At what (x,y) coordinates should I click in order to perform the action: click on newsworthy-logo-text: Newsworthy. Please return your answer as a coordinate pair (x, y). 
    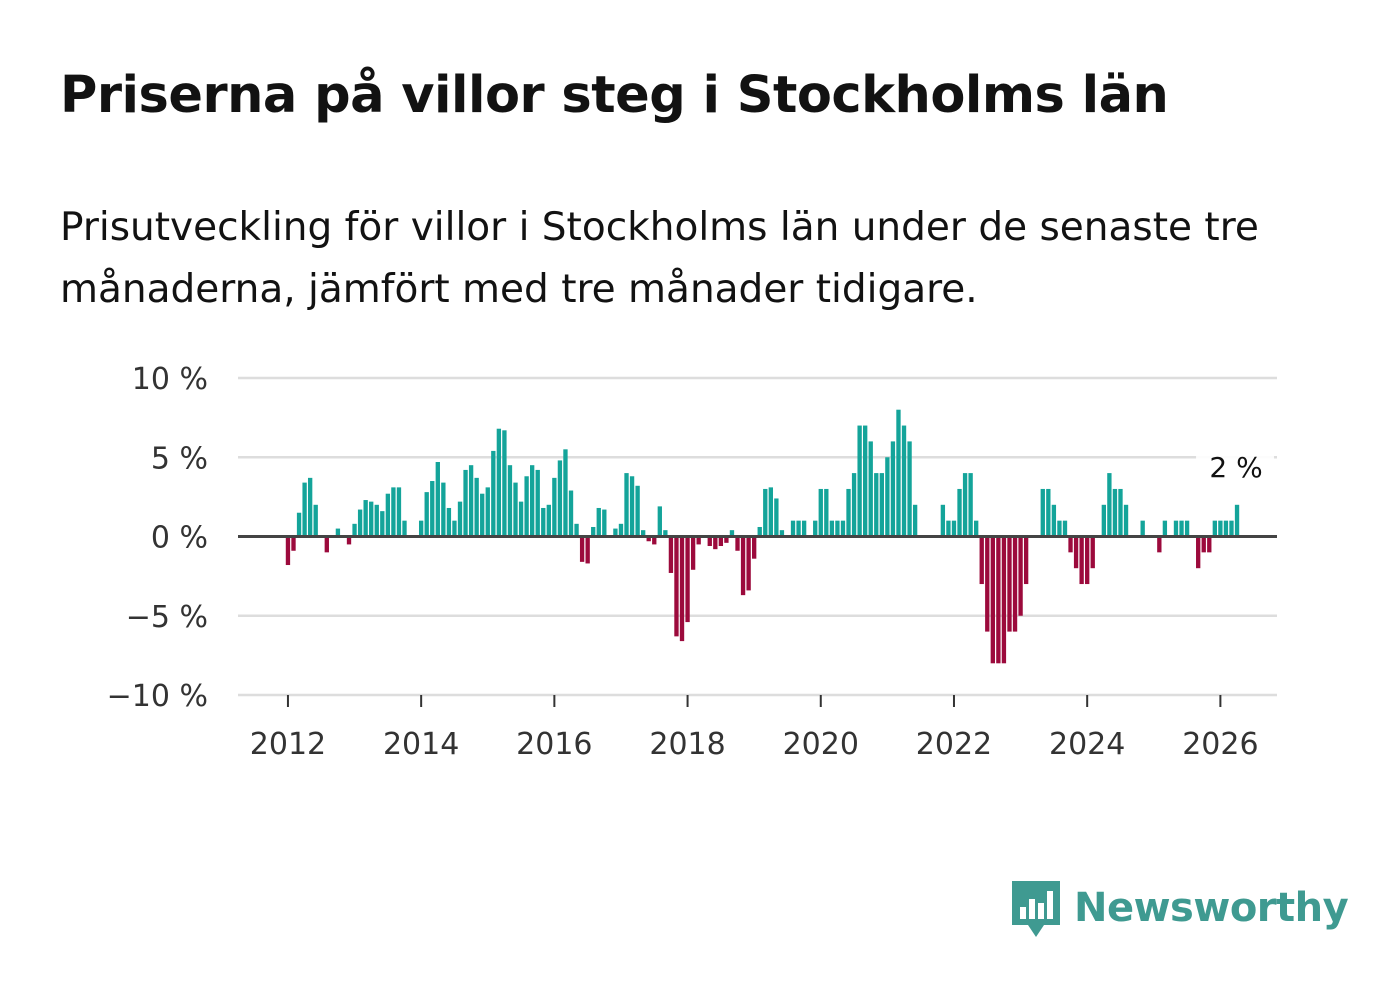
    Looking at the image, I should click on (1211, 908).